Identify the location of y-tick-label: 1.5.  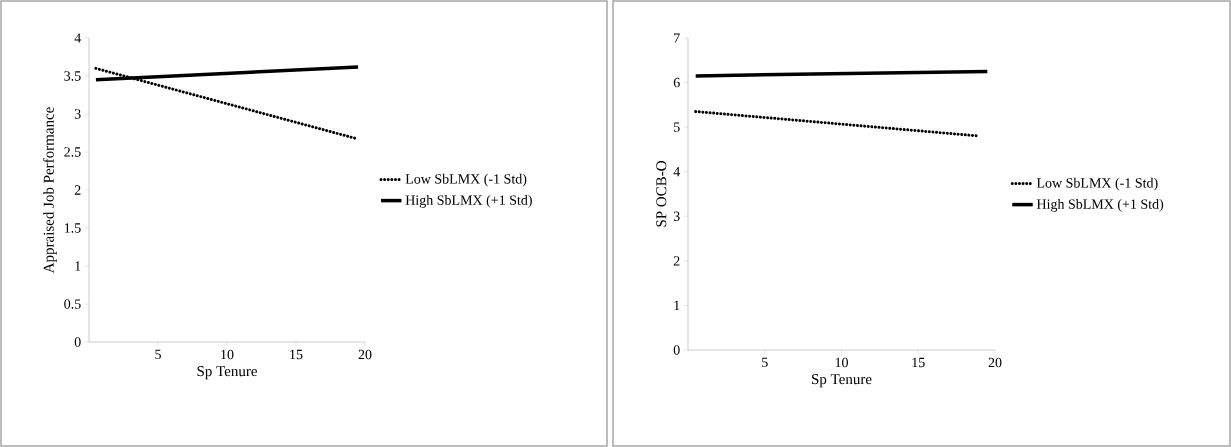
(72, 228).